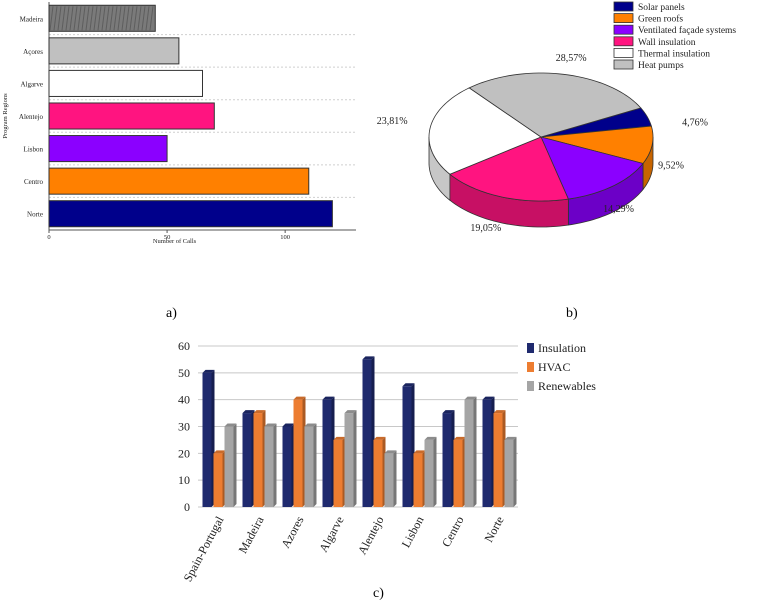  I want to click on panel-c-label: c), so click(378, 593).